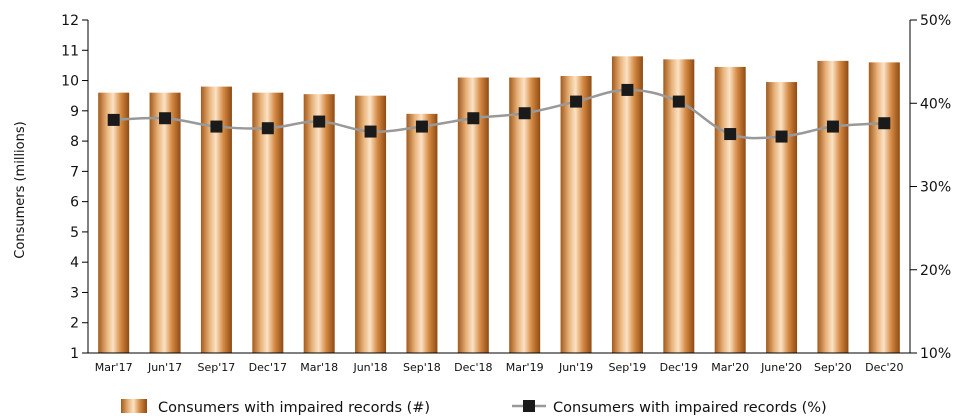  Describe the element at coordinates (319, 367) in the screenshot. I see `x-tick-label: Mar'18` at that location.